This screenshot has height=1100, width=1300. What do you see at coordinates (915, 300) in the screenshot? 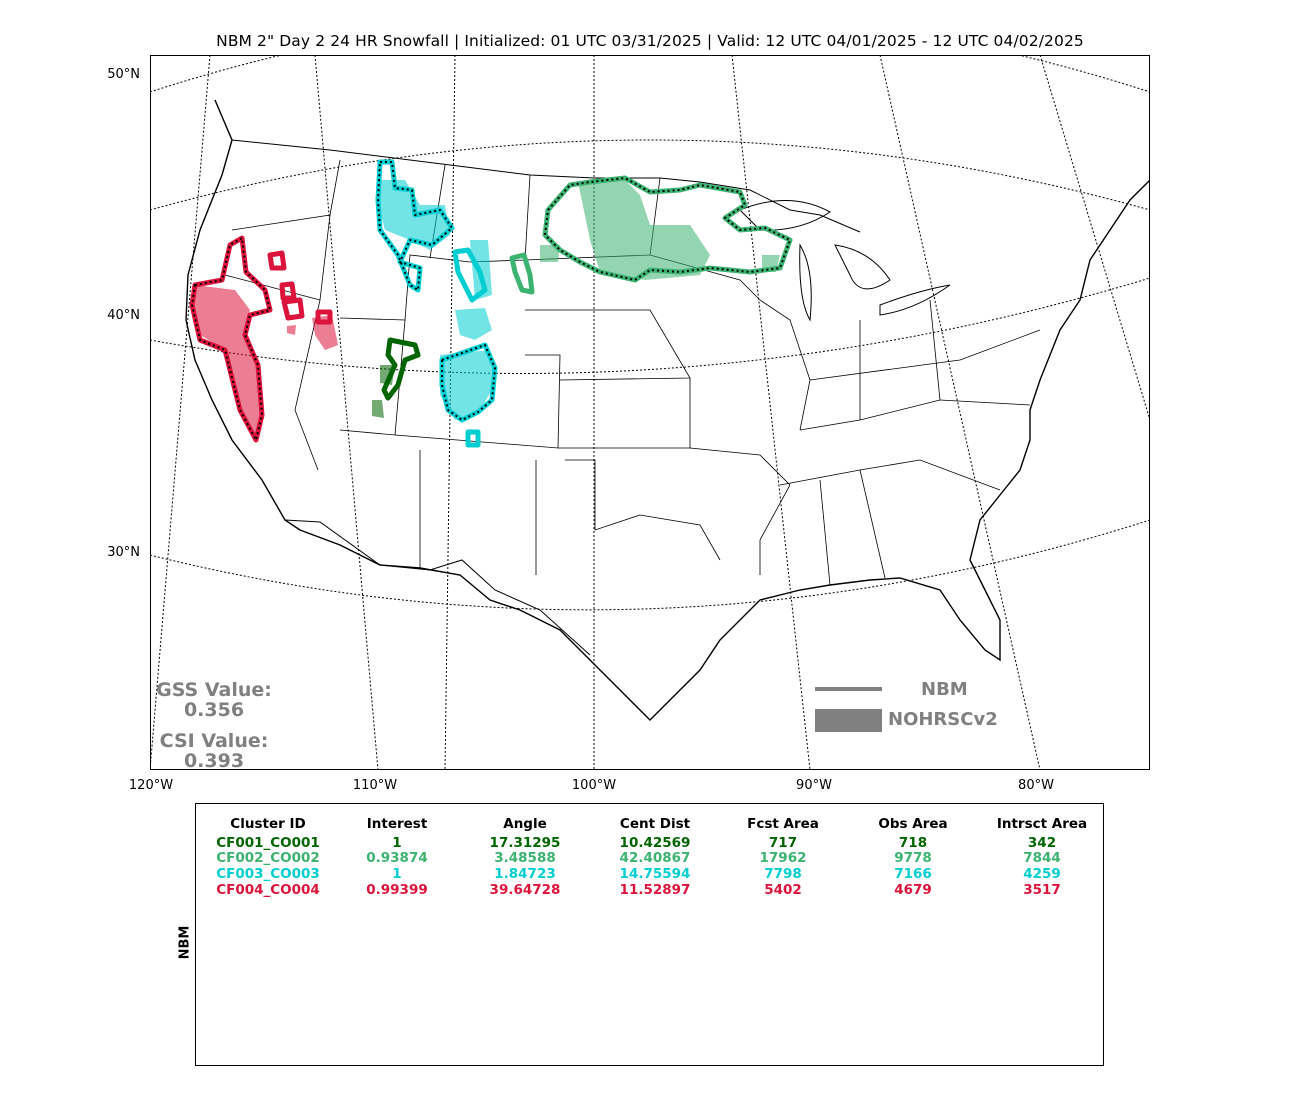
I see `lake-erie` at bounding box center [915, 300].